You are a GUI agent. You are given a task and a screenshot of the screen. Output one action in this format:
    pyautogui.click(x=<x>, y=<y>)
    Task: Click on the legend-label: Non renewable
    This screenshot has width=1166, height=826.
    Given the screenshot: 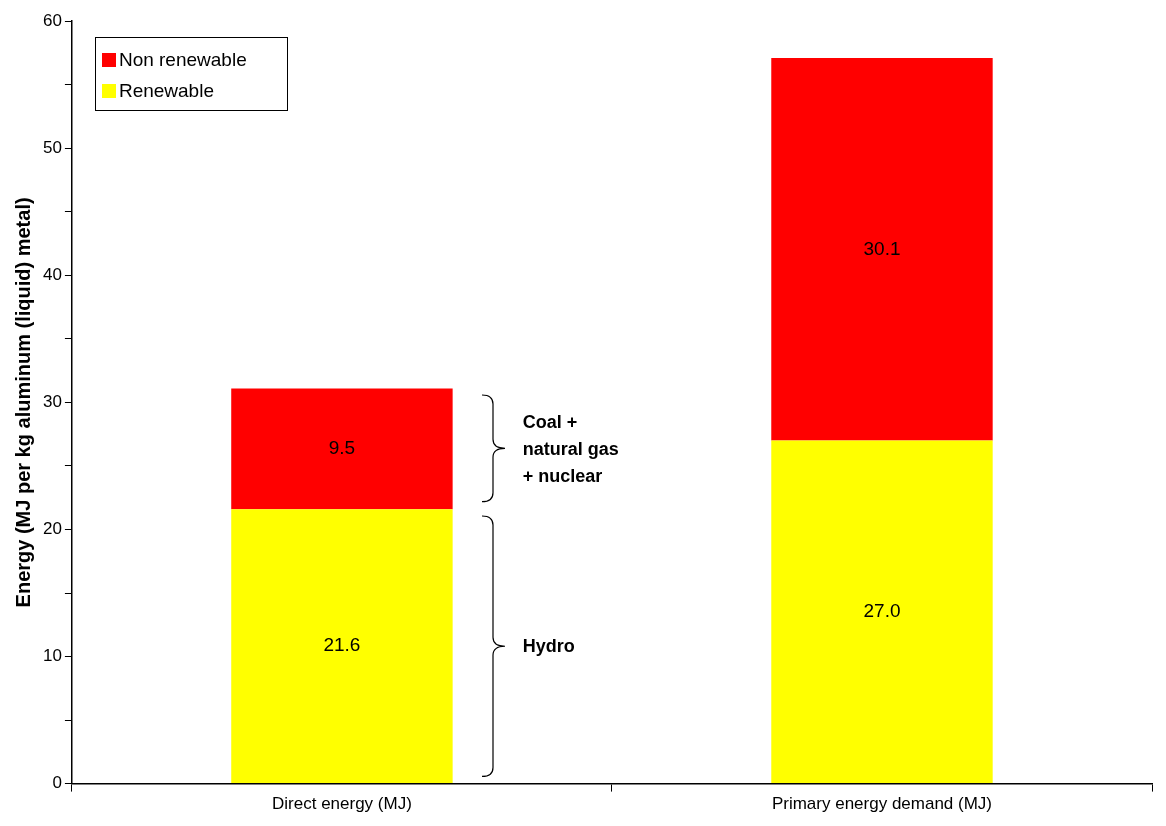 What is the action you would take?
    pyautogui.click(x=182, y=60)
    